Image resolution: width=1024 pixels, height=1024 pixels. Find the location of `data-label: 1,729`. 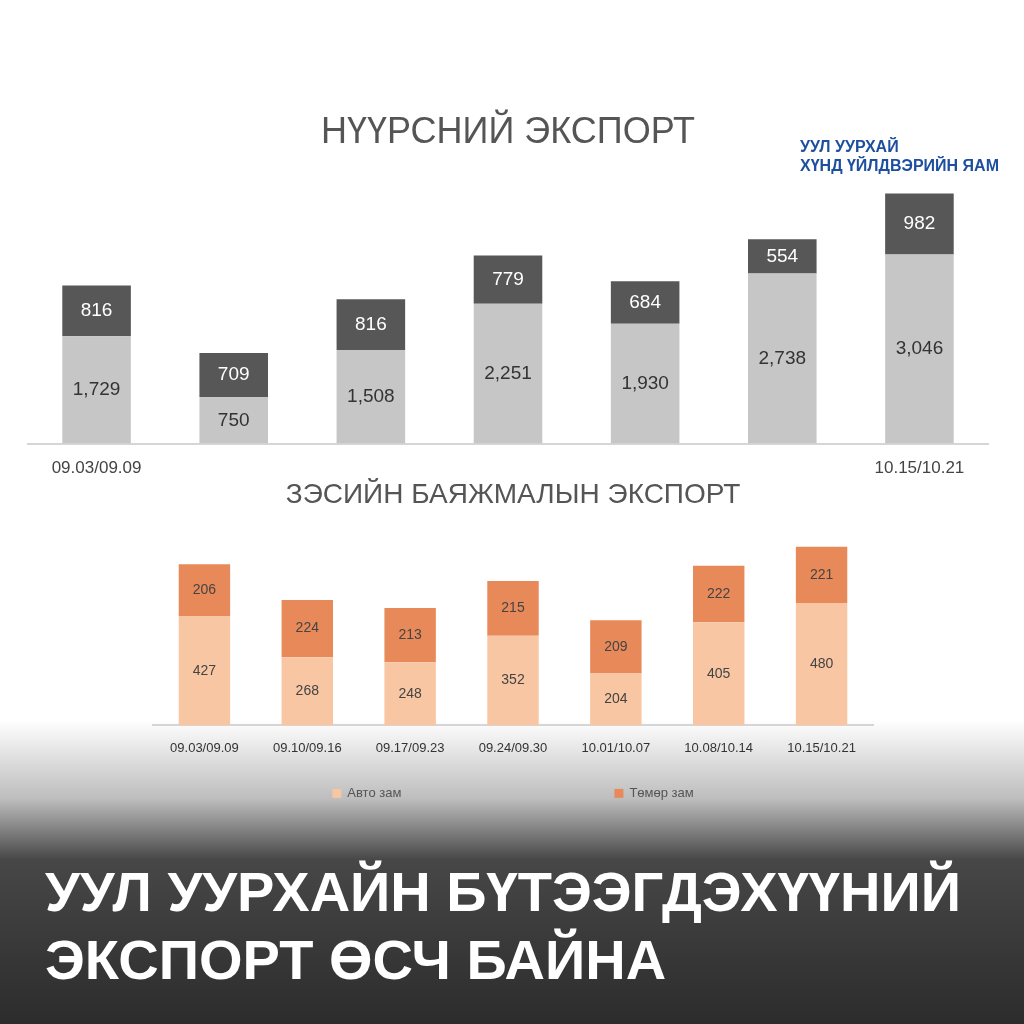

data-label: 1,729 is located at coordinates (96, 389).